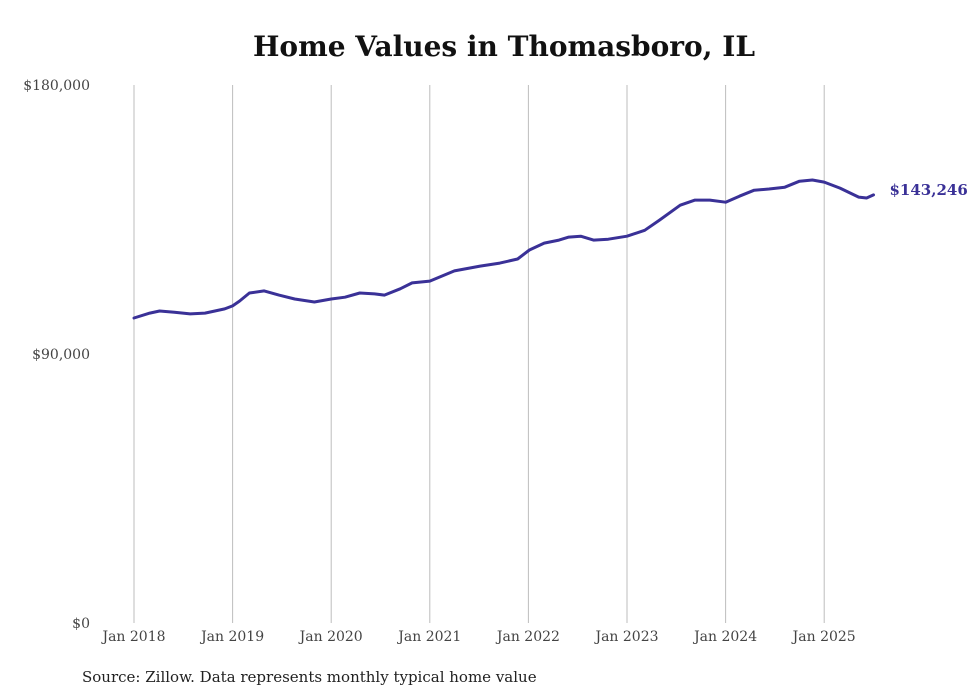 The image size is (980, 699). What do you see at coordinates (428, 637) in the screenshot?
I see `x-tick-label: Jan 2021` at bounding box center [428, 637].